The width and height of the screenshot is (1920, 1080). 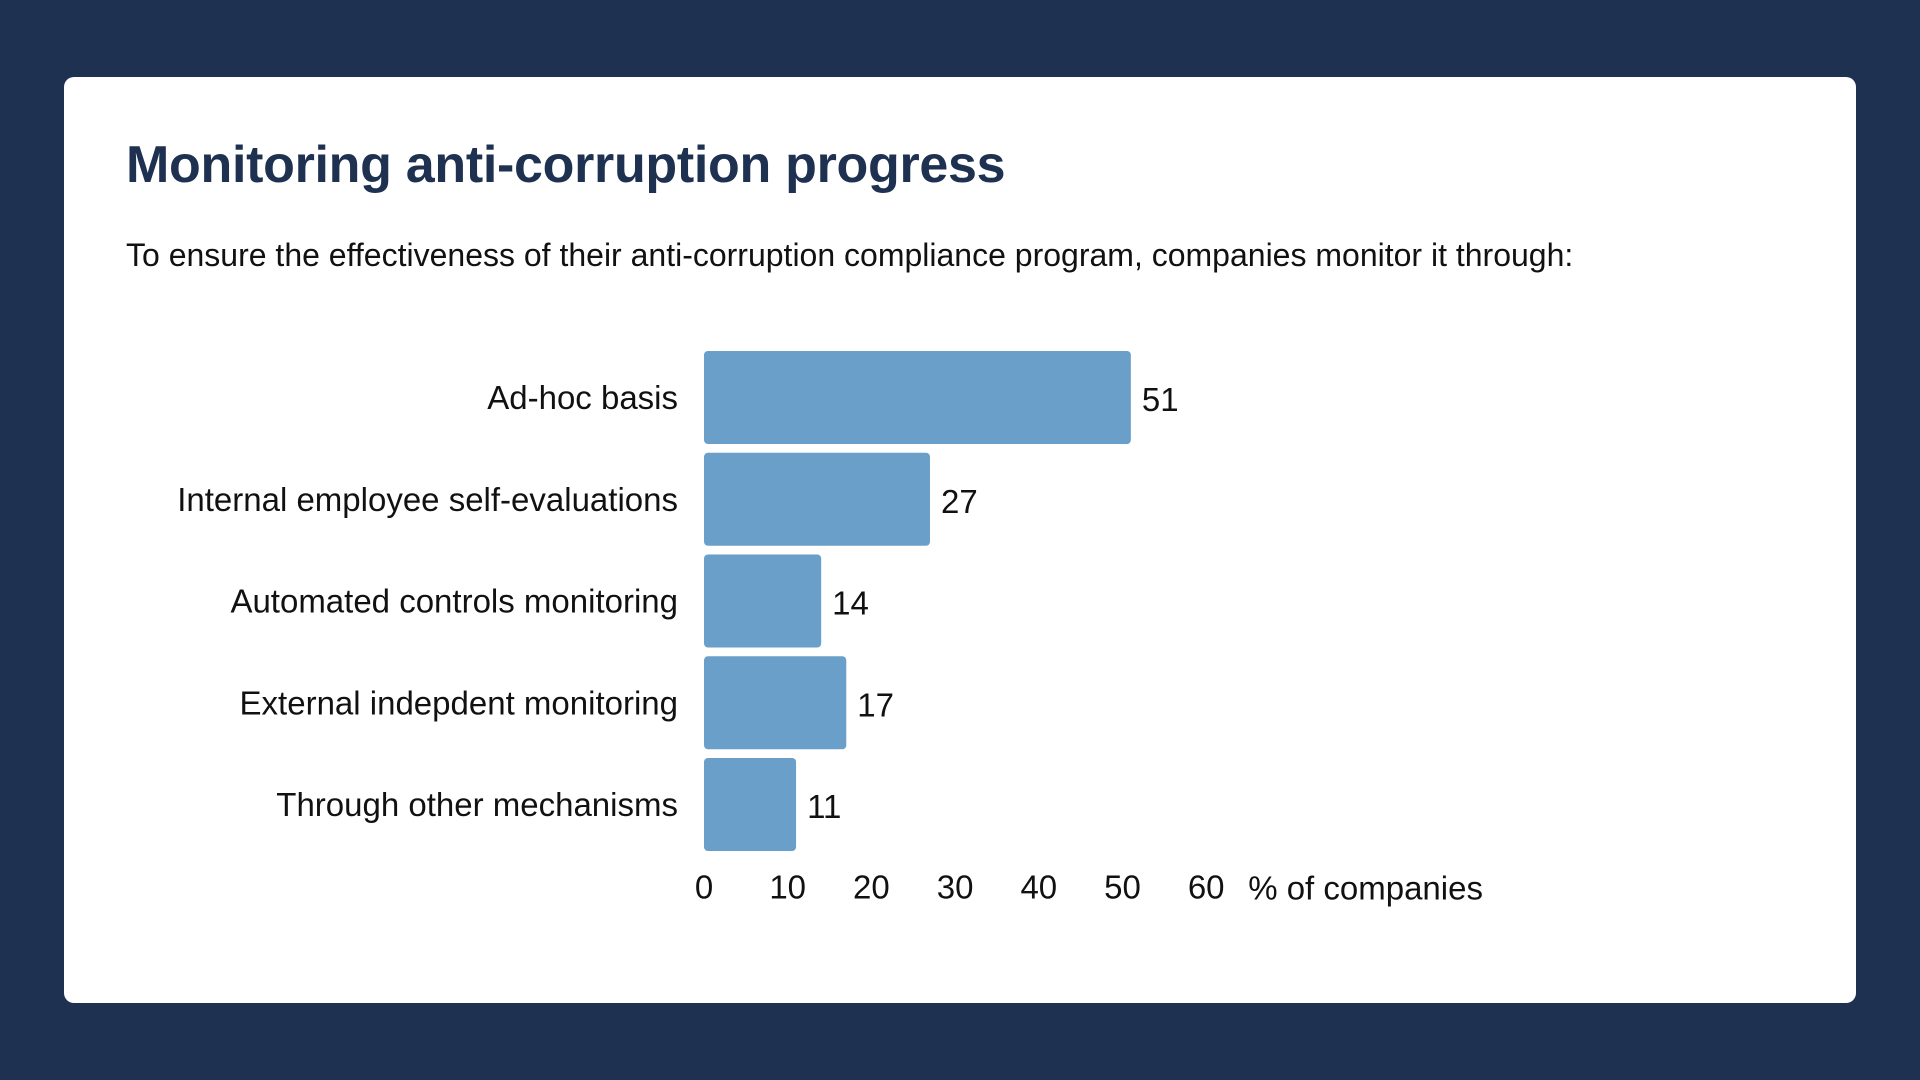 I want to click on x-axis-label: % of companies, so click(x=1365, y=888).